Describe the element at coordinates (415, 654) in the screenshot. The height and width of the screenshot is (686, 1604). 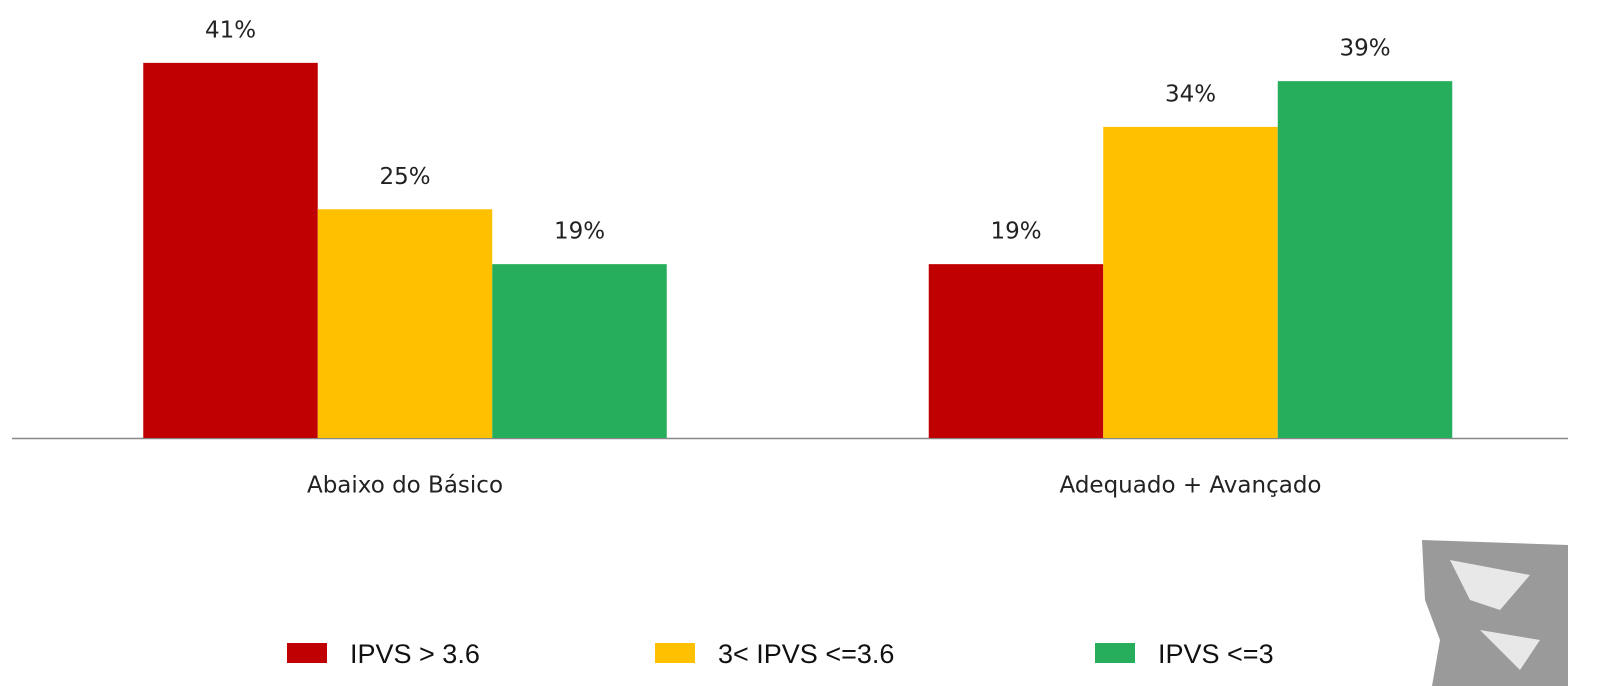
I see `legend-label: IPVS > 3.6` at that location.